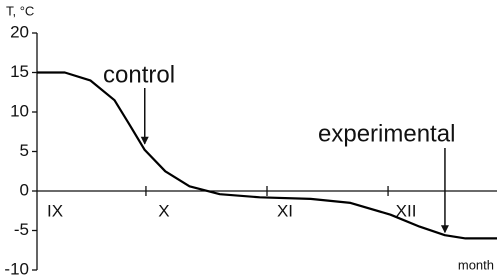 This screenshot has height=277, width=500. I want to click on x-tick-label: XI, so click(285, 210).